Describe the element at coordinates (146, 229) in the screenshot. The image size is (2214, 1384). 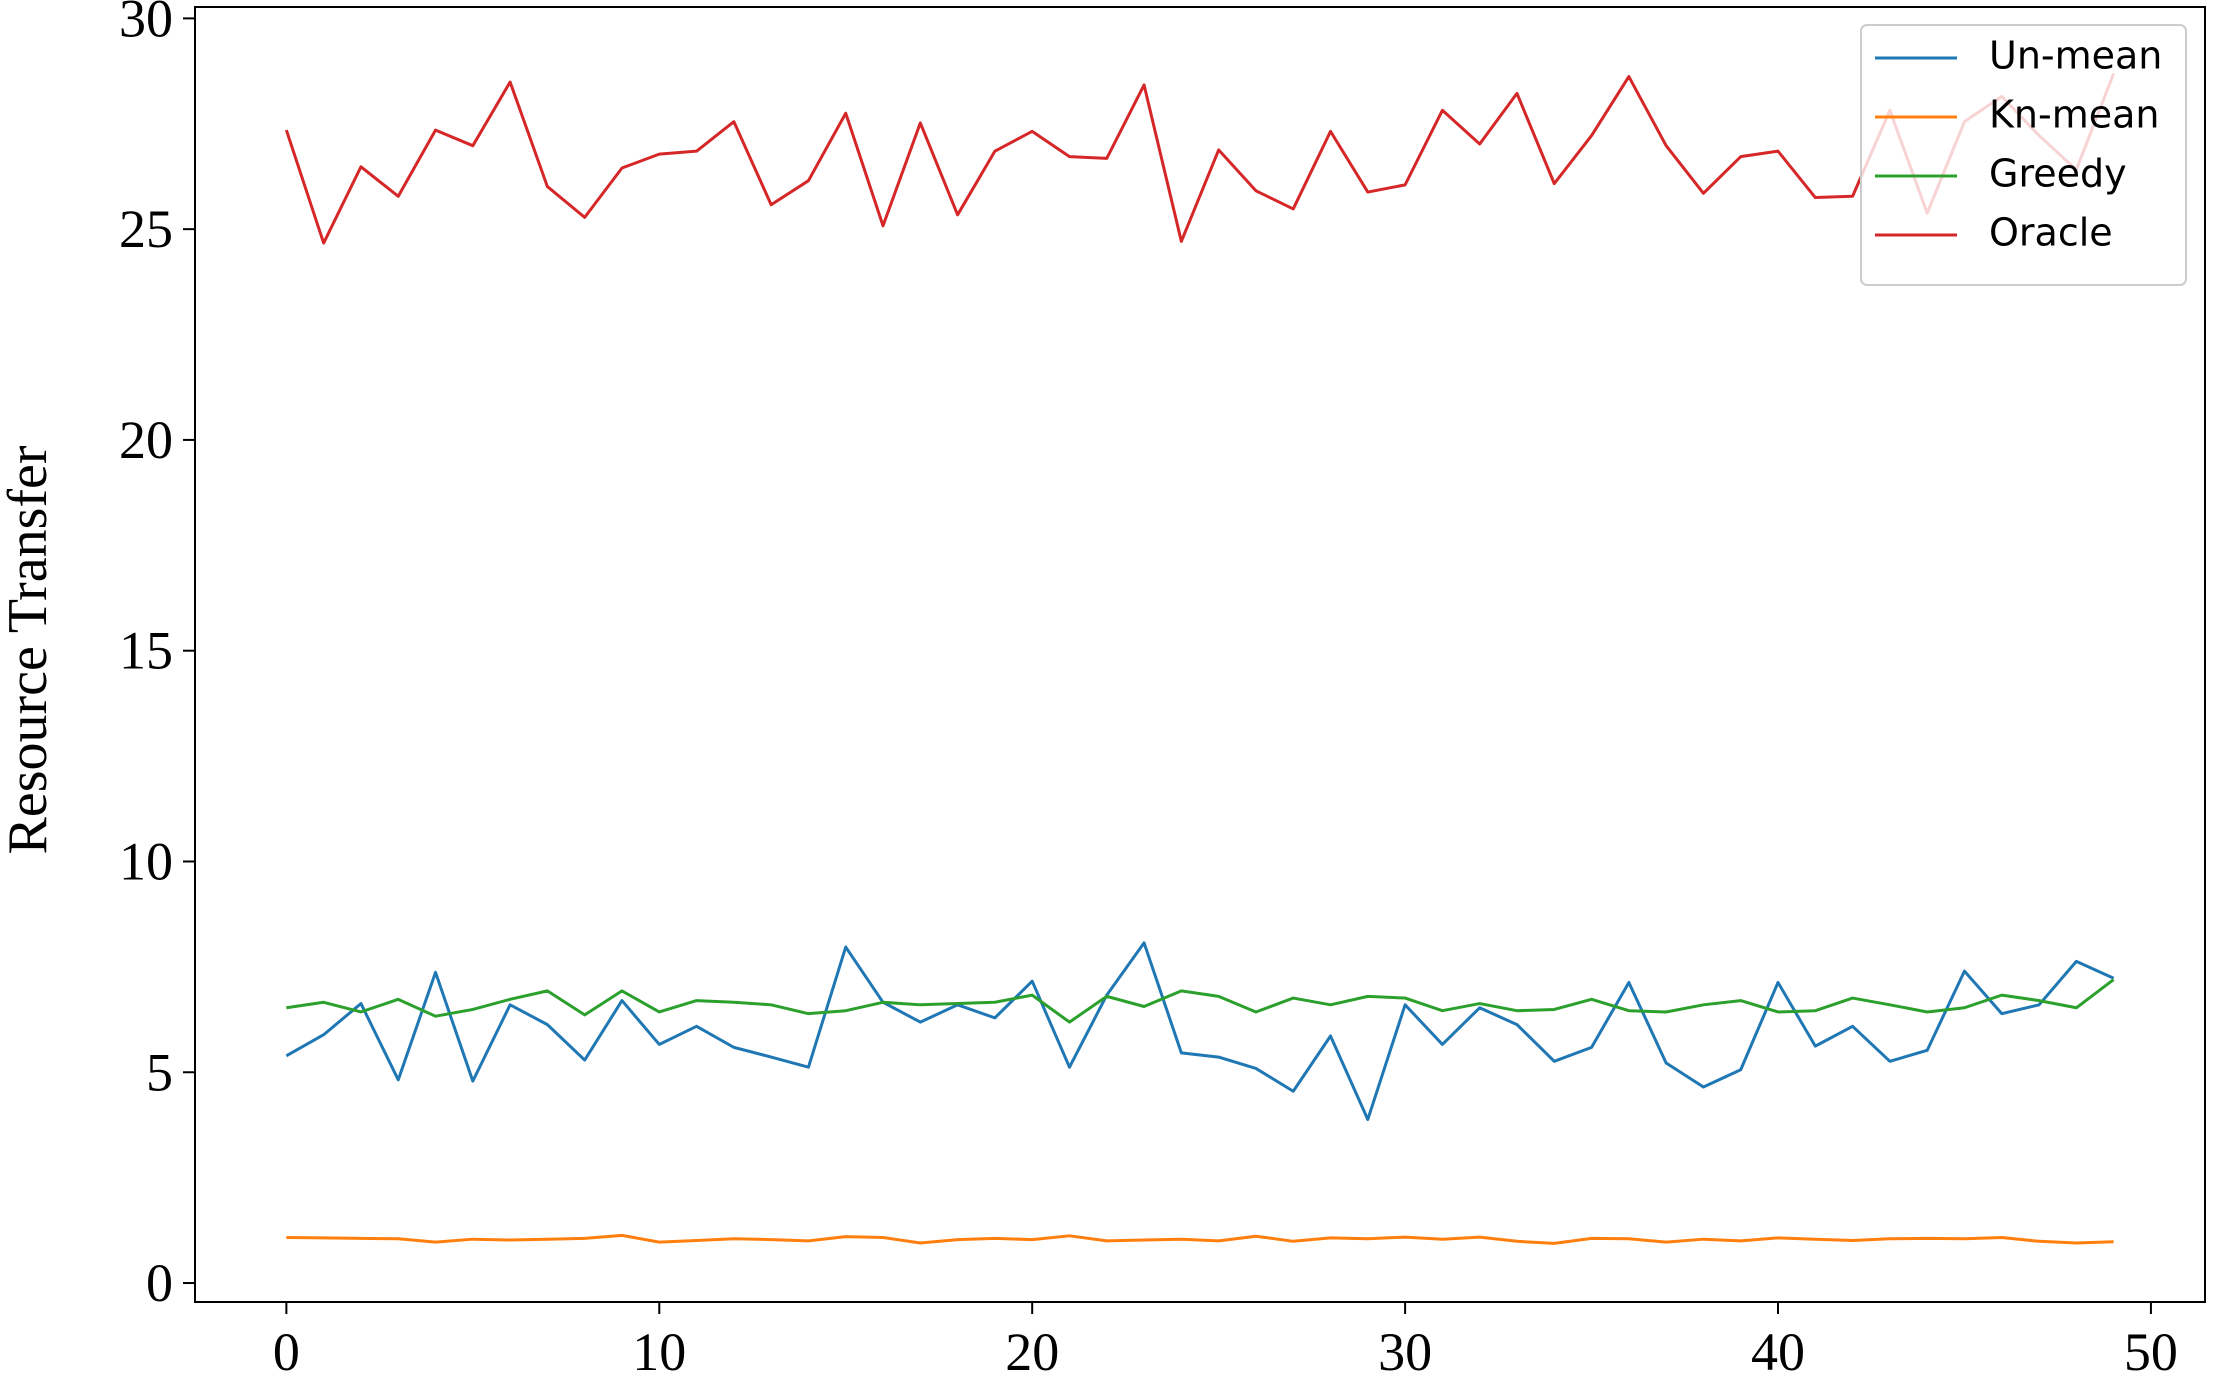
I see `y-tick-label: 25` at that location.